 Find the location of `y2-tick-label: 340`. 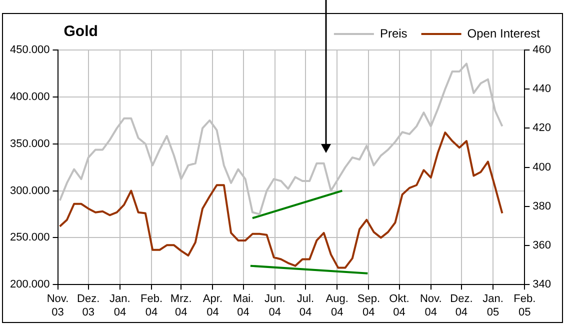

y2-tick-label: 340 is located at coordinates (542, 284).